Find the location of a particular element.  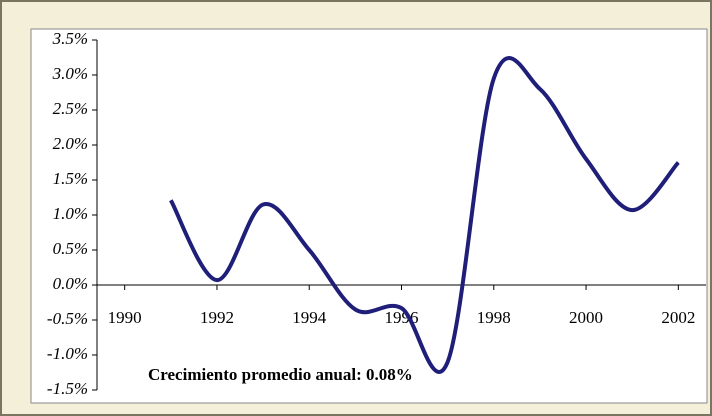

y-tick-label: 1.0% is located at coordinates (70, 213).